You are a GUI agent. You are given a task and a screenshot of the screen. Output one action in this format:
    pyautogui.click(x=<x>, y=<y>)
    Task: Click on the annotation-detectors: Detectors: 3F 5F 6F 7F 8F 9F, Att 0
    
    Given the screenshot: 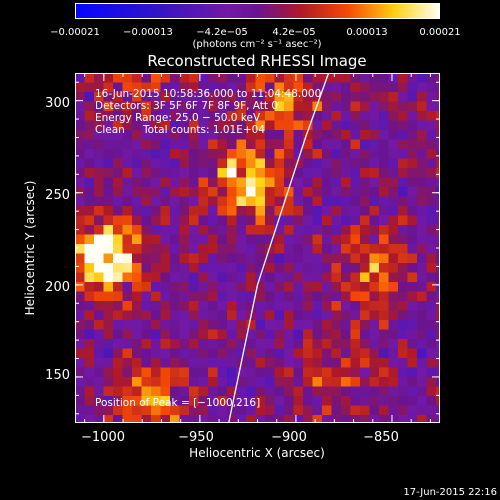 What is the action you would take?
    pyautogui.click(x=187, y=106)
    